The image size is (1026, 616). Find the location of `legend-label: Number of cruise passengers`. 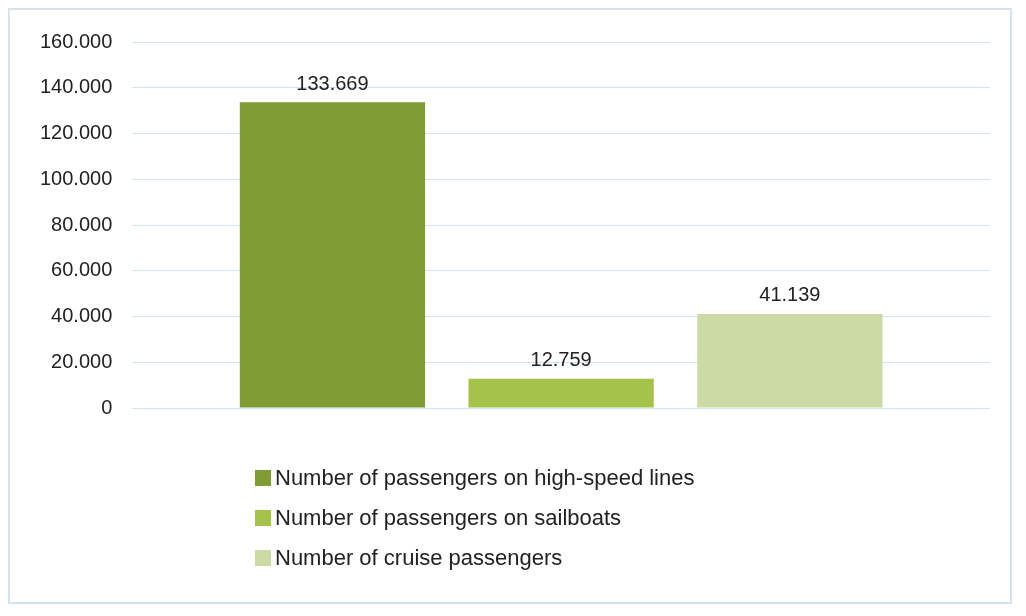

legend-label: Number of cruise passengers is located at coordinates (419, 558).